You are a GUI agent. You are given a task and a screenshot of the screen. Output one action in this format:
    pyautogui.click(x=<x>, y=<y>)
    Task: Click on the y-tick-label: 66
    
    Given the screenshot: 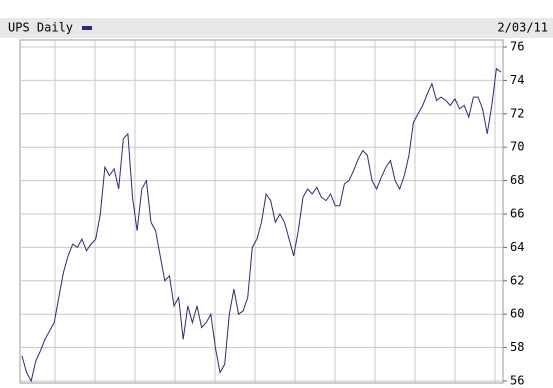 What is the action you would take?
    pyautogui.click(x=517, y=214)
    